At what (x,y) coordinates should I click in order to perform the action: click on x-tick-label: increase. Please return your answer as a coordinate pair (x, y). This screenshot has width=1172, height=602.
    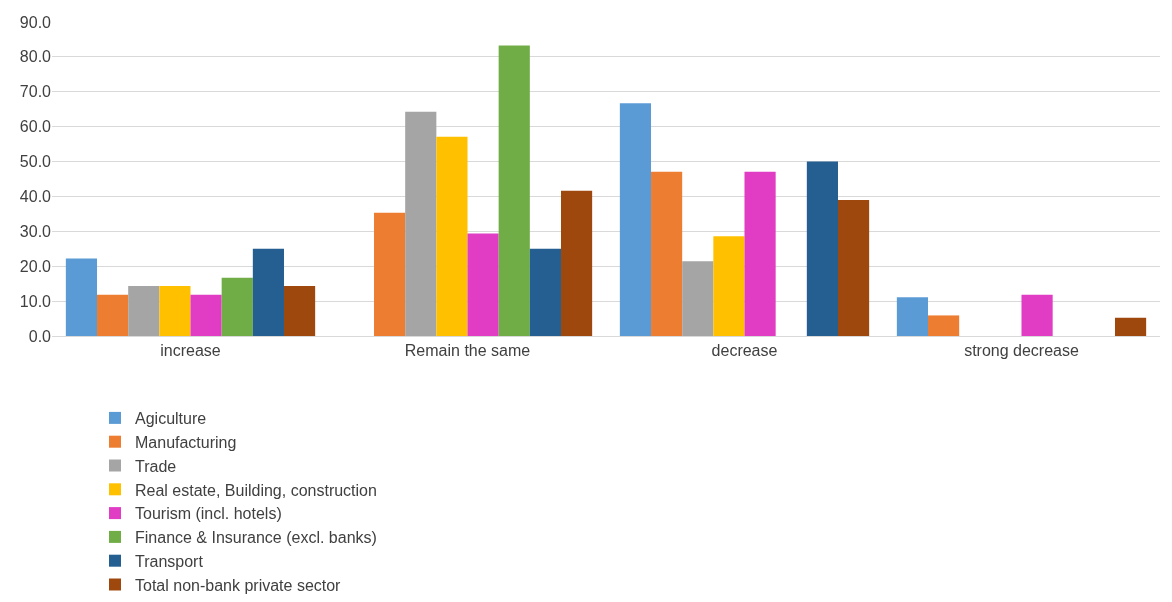
    Looking at the image, I should click on (190, 351).